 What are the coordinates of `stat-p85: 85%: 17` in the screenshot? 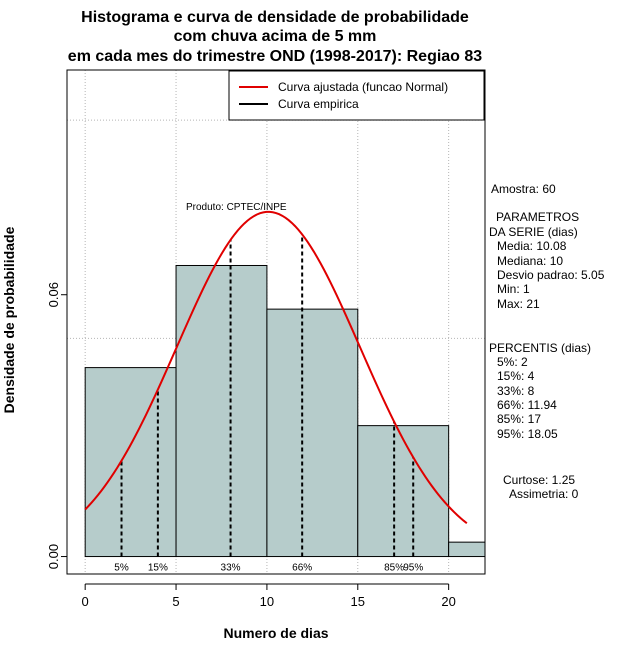 It's located at (519, 419).